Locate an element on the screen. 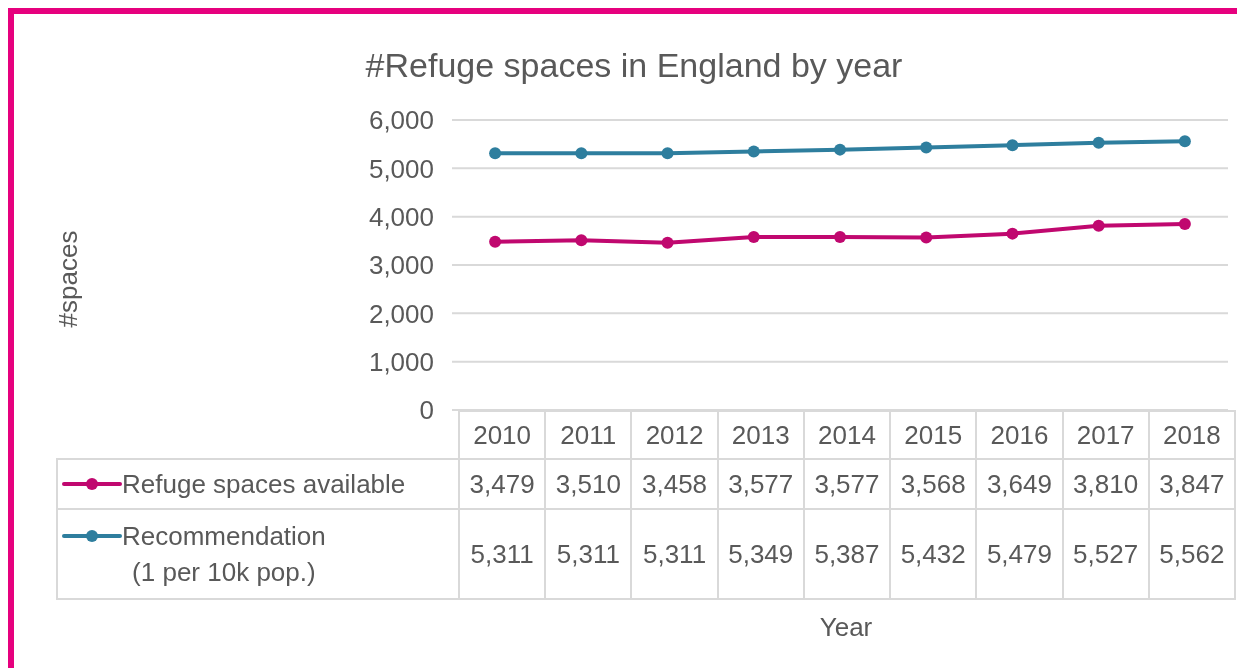 The image size is (1245, 668). chart-title: #Refuge spaces in England by year is located at coordinates (634, 65).